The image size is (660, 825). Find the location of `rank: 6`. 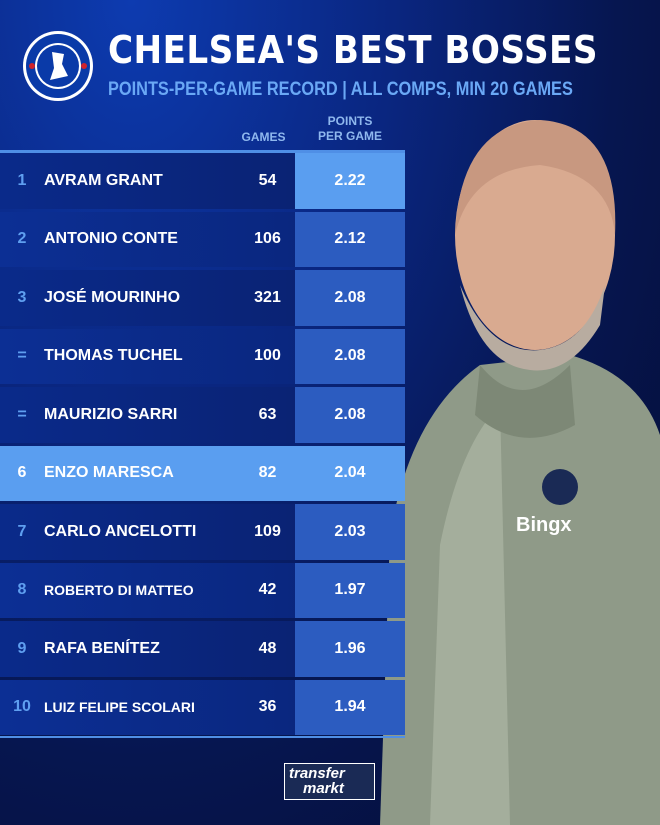

rank: 6 is located at coordinates (22, 473).